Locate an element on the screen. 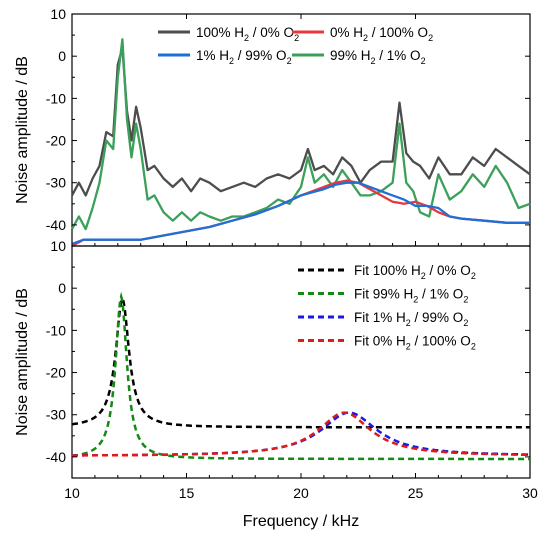 This screenshot has height=538, width=543. bottom-legend-label-2: Fit 1% H2 / 99% O2 is located at coordinates (411, 319).